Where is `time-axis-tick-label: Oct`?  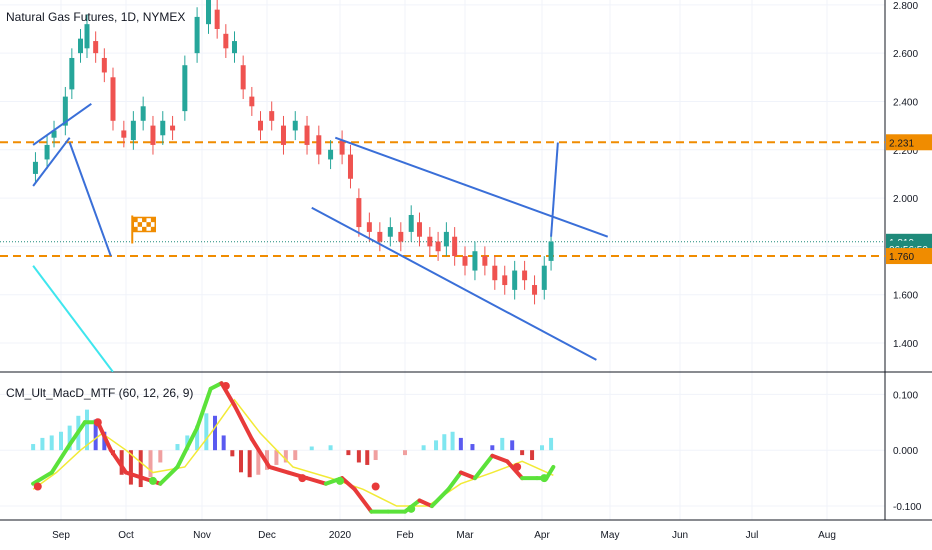 time-axis-tick-label: Oct is located at coordinates (126, 535).